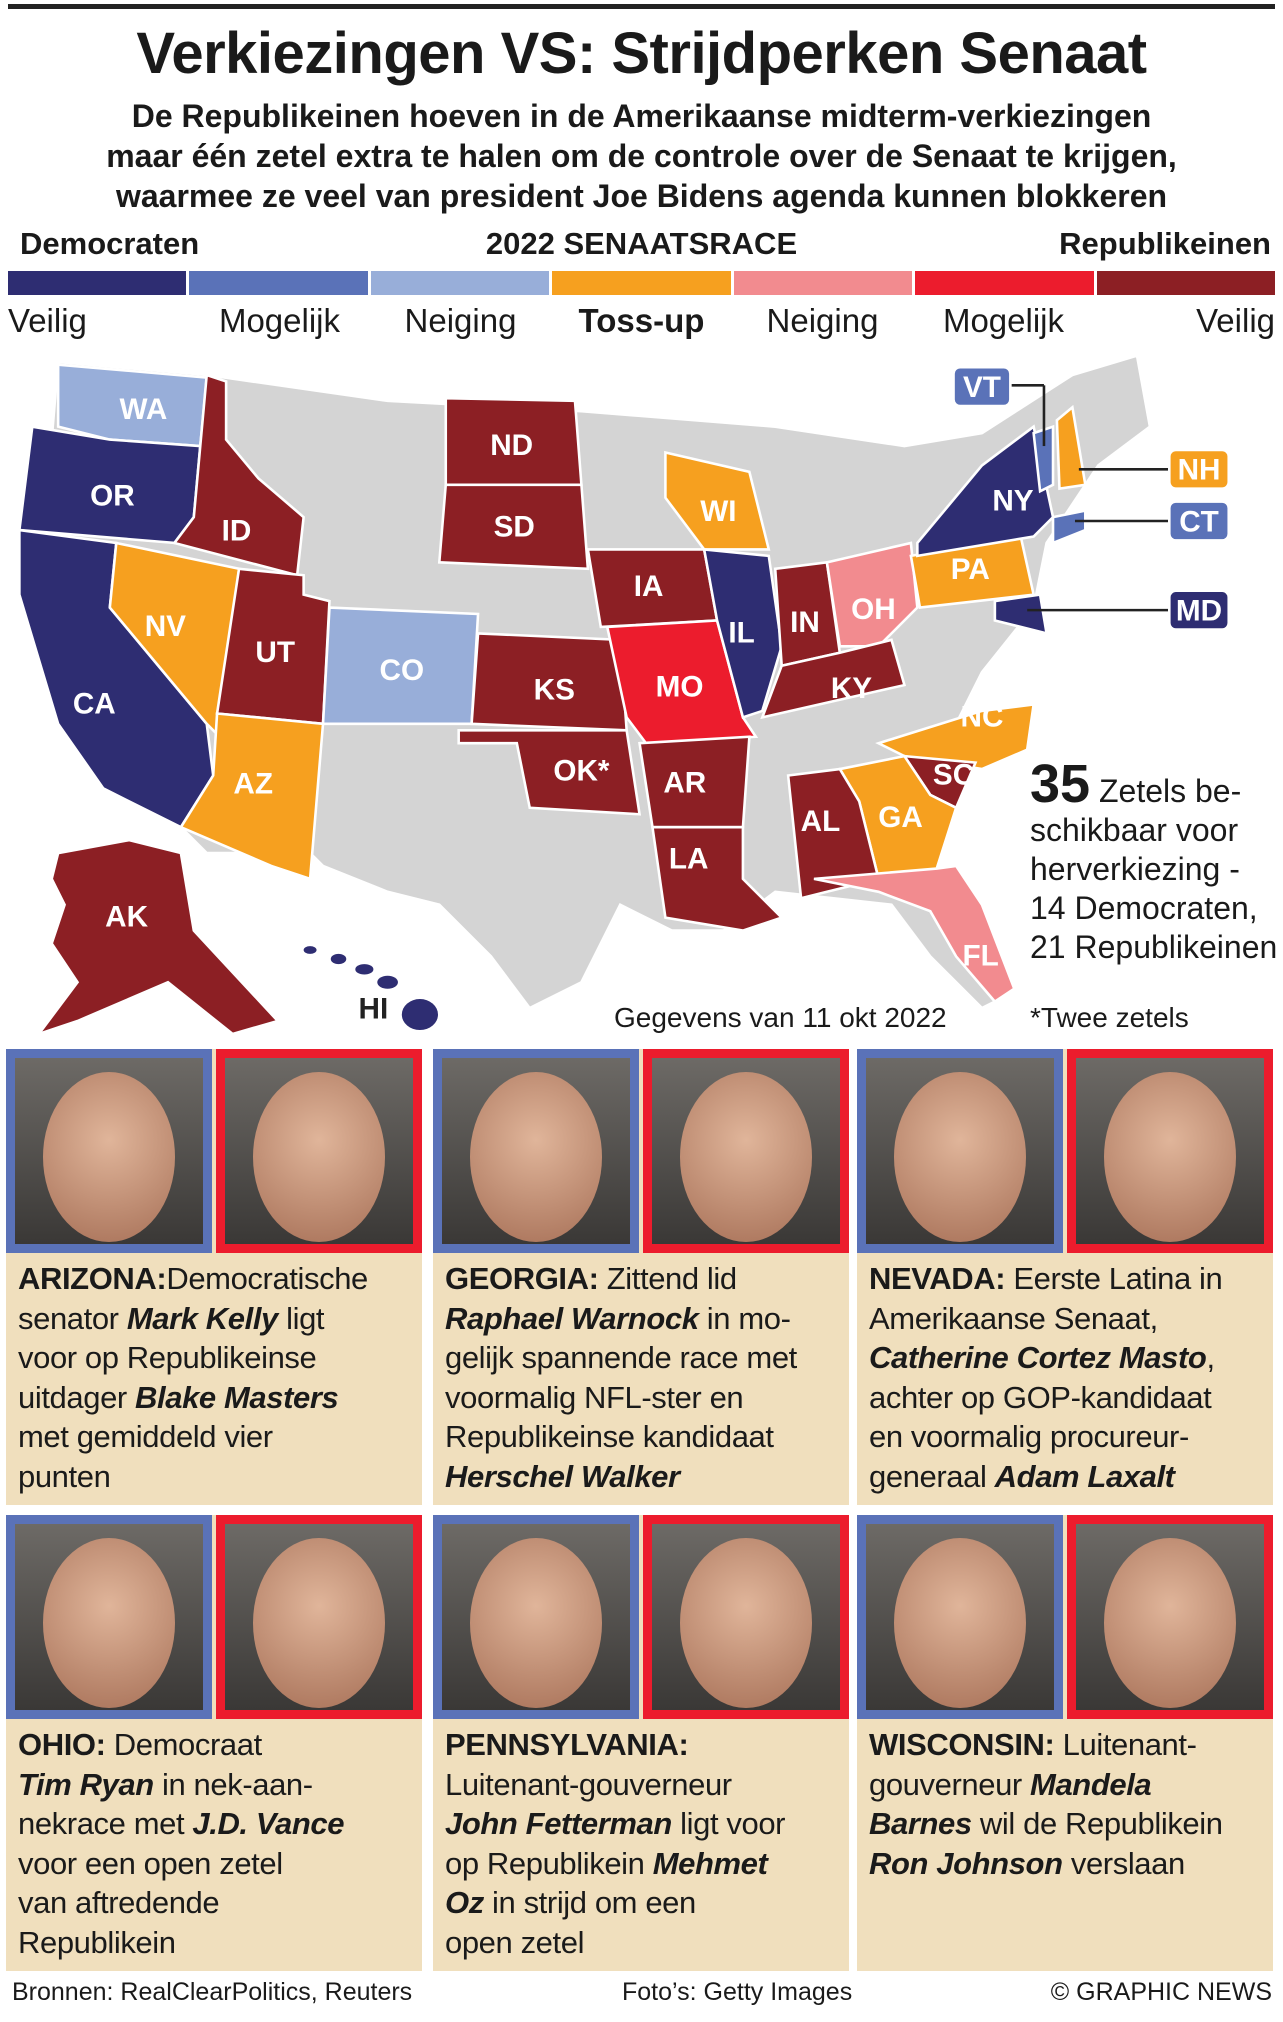 Image resolution: width=1283 pixels, height=2022 pixels. I want to click on data-date-note: Gegevens van 11 okt 2022, so click(780, 1017).